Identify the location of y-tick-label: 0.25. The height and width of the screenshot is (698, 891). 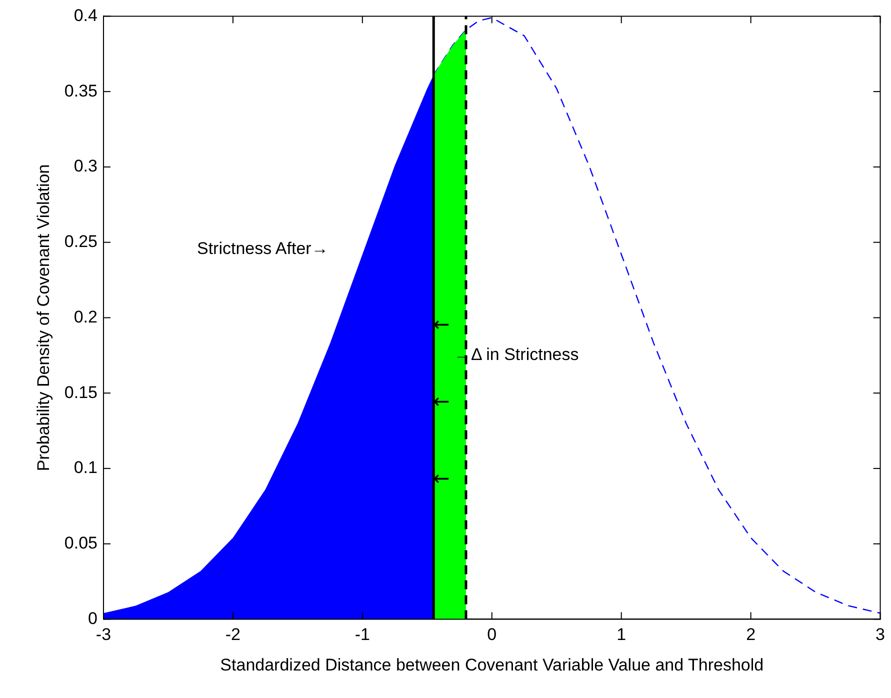
(81, 242).